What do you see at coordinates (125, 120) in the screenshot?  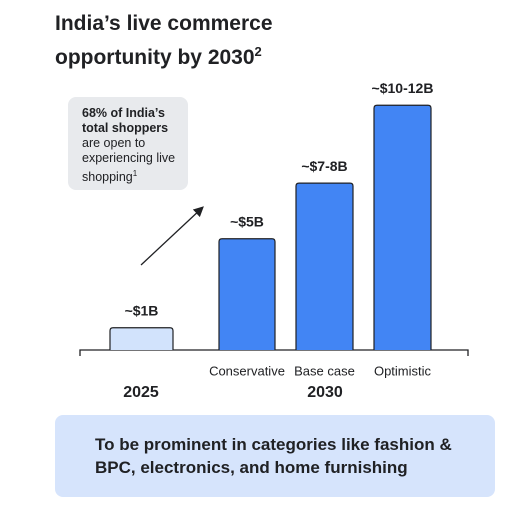 I see `callout-bold: 68% of India’s total shoppers` at bounding box center [125, 120].